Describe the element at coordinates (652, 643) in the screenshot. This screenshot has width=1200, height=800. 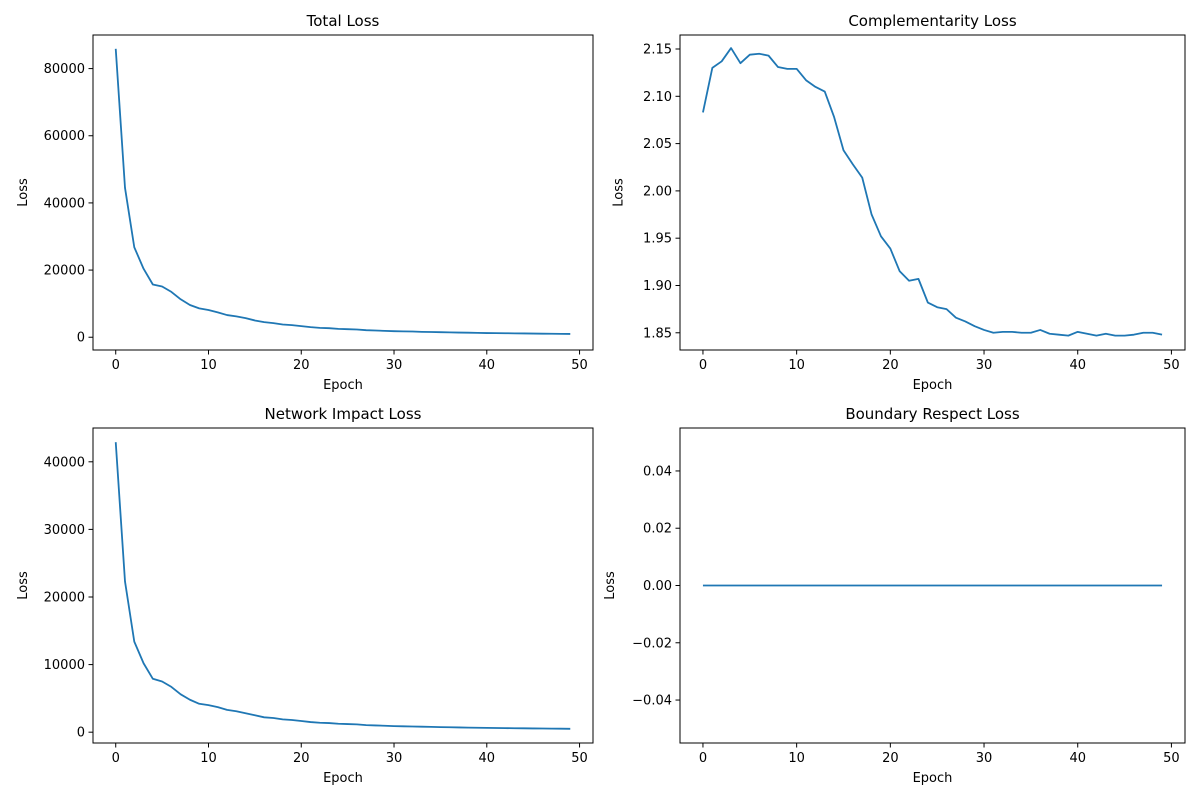
I see `y-tick-label: −0.02` at that location.